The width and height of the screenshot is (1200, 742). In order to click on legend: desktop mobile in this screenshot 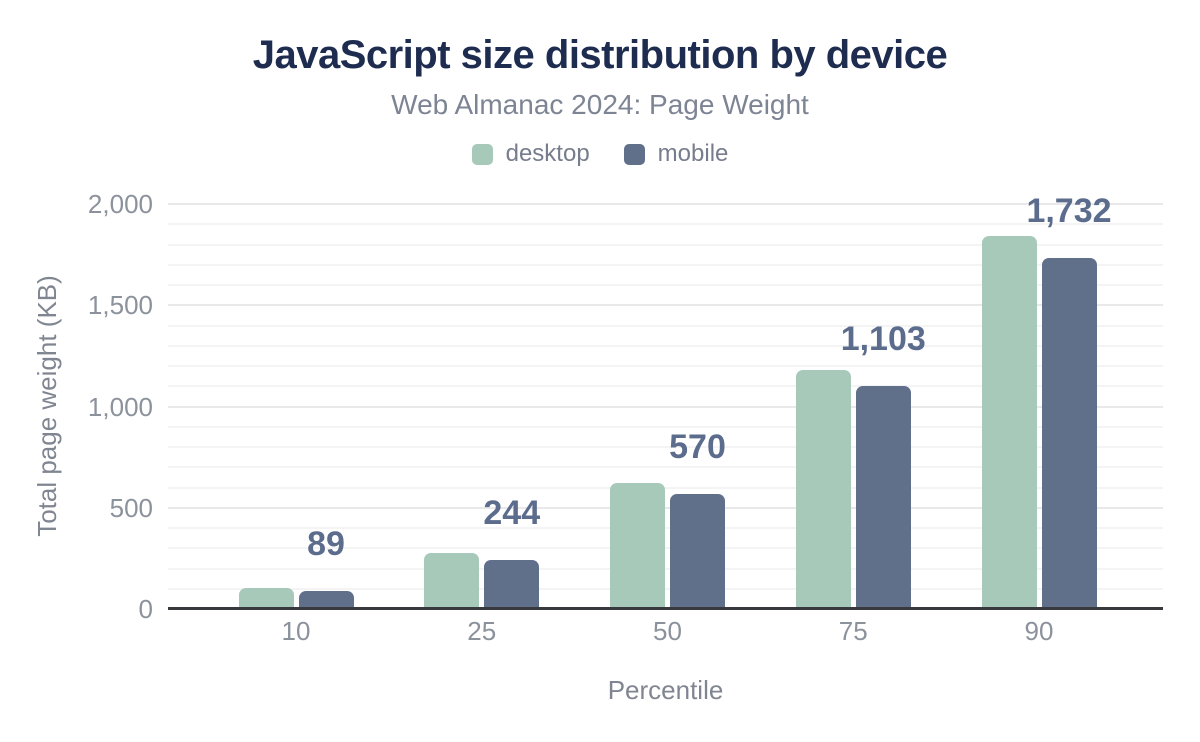, I will do `click(600, 154)`.